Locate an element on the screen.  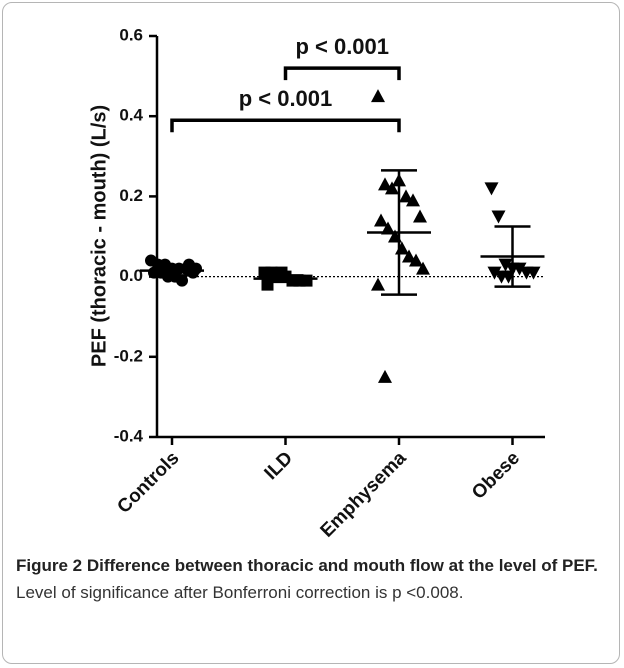
y-tick-label: 0.0 is located at coordinates (131, 275).